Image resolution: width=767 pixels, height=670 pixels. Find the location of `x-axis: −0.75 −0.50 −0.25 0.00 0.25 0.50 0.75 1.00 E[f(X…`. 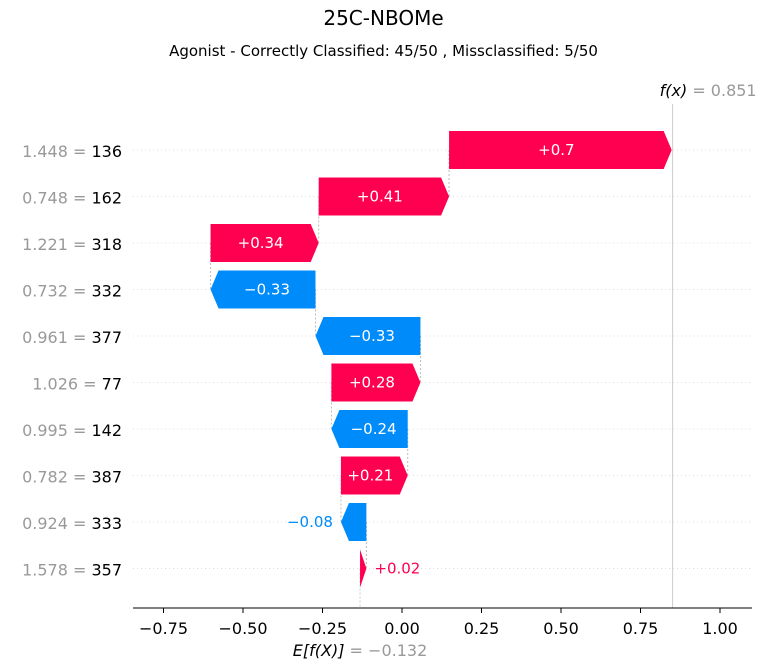

x-axis: −0.75 −0.50 −0.25 0.00 0.25 0.50 0.75 1.00 E[f(X… is located at coordinates (442, 633).